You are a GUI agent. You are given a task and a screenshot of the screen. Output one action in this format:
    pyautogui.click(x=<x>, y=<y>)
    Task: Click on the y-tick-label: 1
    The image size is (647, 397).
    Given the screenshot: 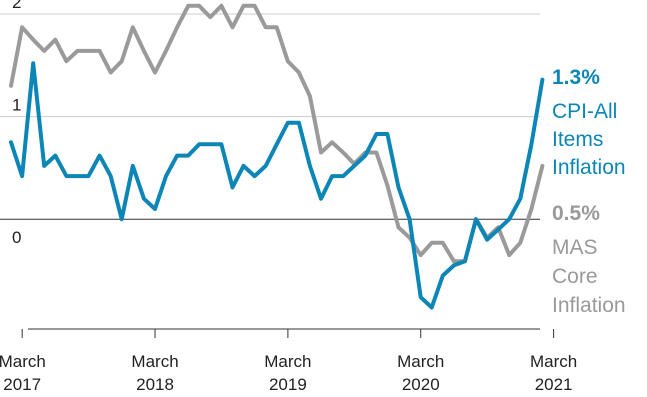 What is the action you would take?
    pyautogui.click(x=16, y=105)
    